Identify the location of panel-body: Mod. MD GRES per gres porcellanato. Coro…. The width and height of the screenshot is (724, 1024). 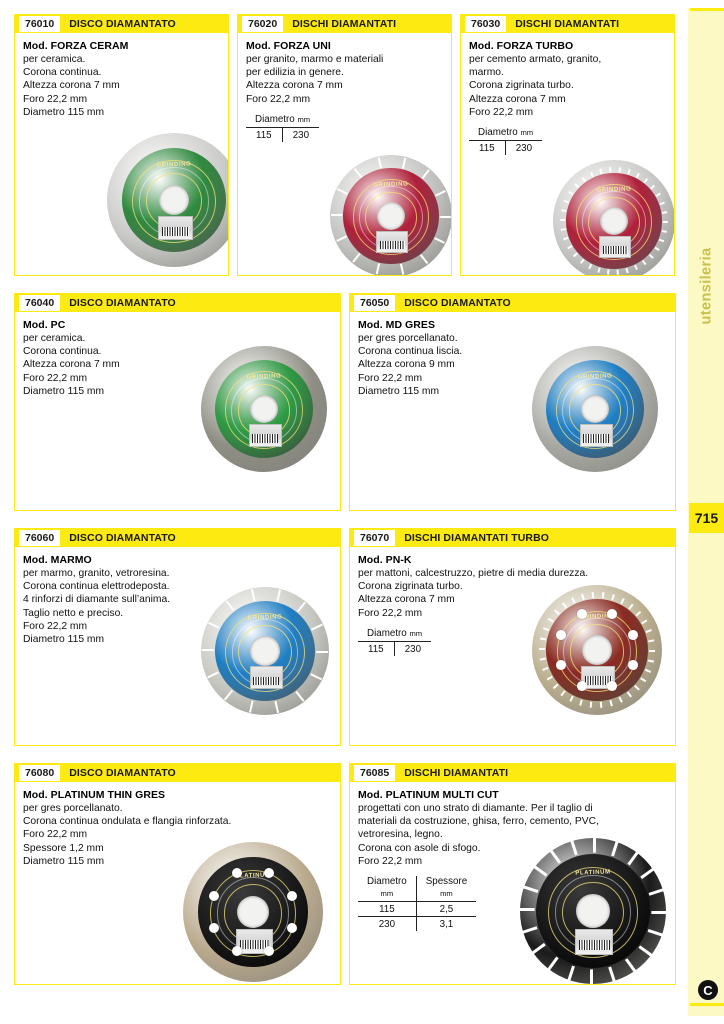
(512, 358).